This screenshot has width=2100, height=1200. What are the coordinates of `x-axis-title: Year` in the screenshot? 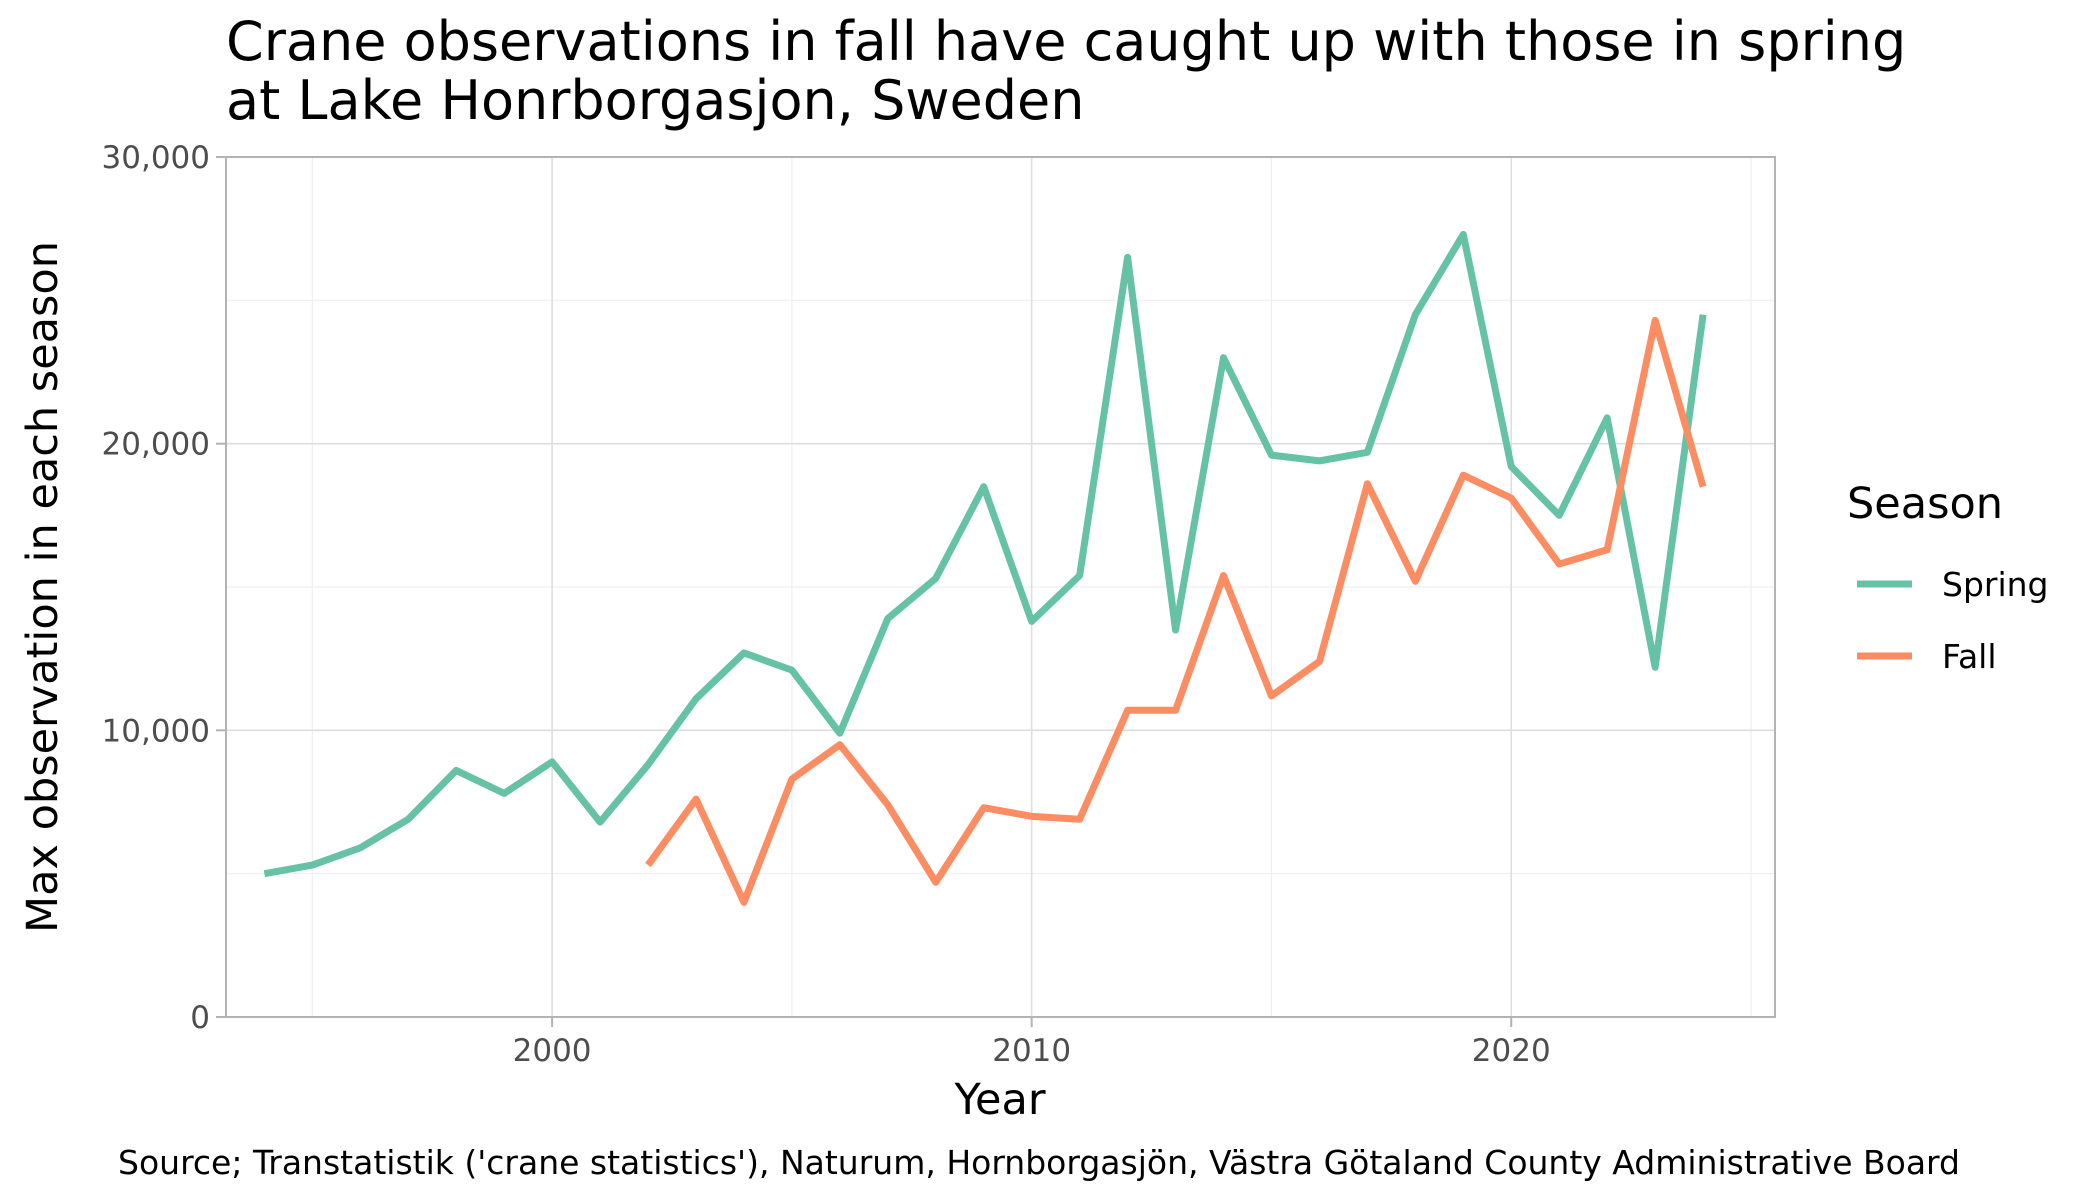 It's located at (999, 1100).